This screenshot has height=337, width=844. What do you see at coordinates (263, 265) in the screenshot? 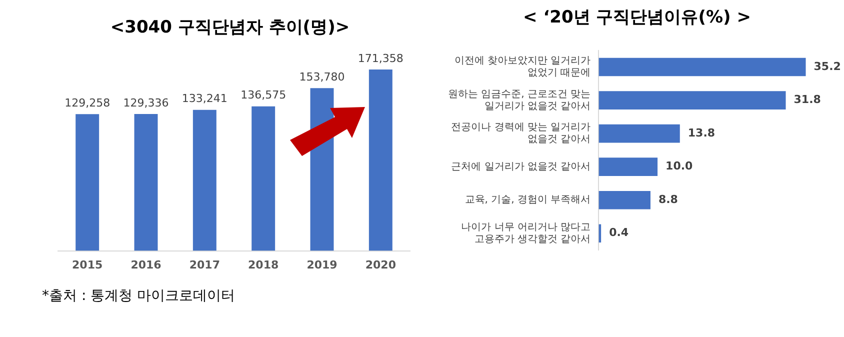
I see `x-tick-label: 2018` at bounding box center [263, 265].